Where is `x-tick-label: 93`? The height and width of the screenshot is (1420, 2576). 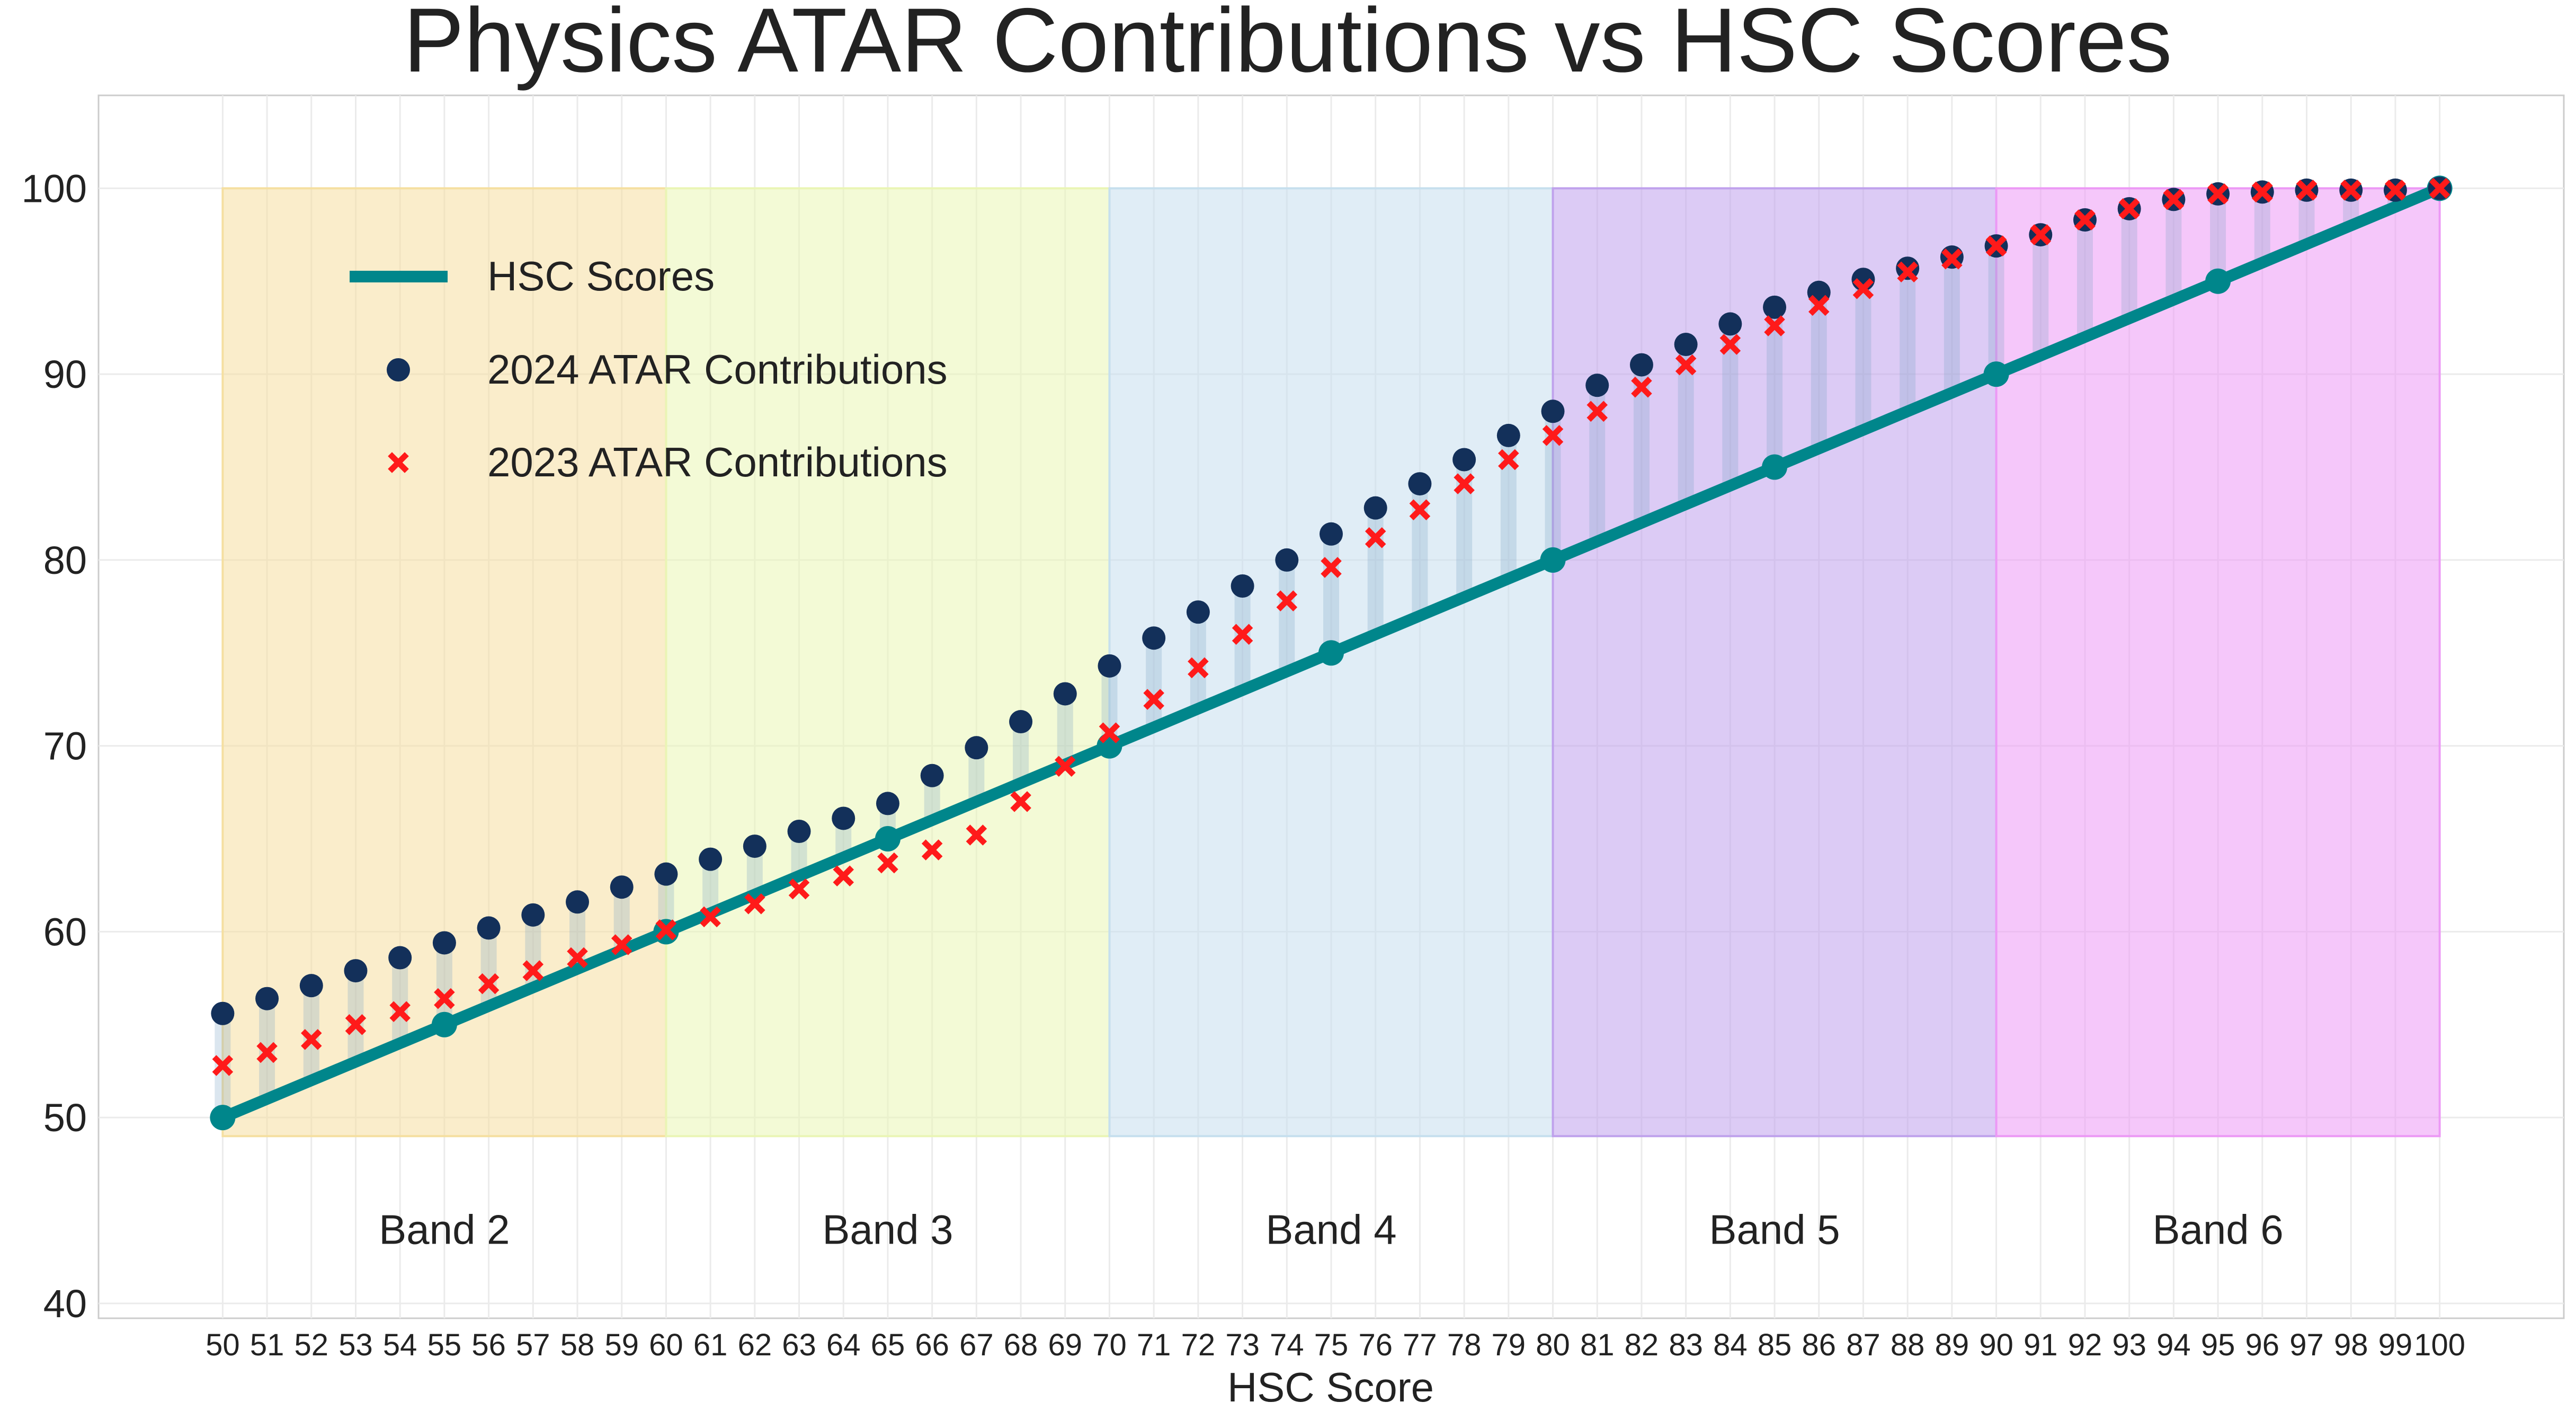
x-tick-label: 93 is located at coordinates (2129, 1345).